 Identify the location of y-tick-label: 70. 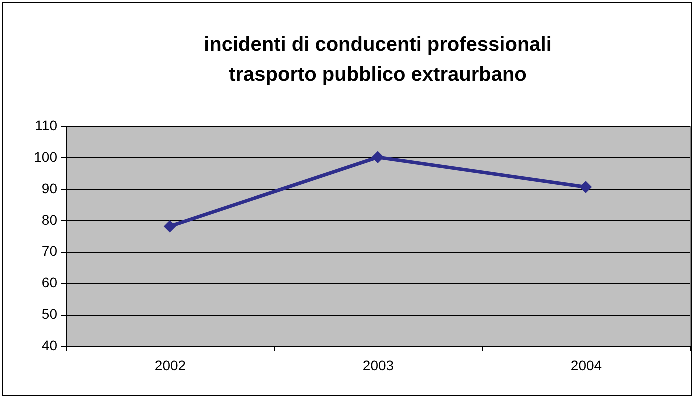
(50, 251).